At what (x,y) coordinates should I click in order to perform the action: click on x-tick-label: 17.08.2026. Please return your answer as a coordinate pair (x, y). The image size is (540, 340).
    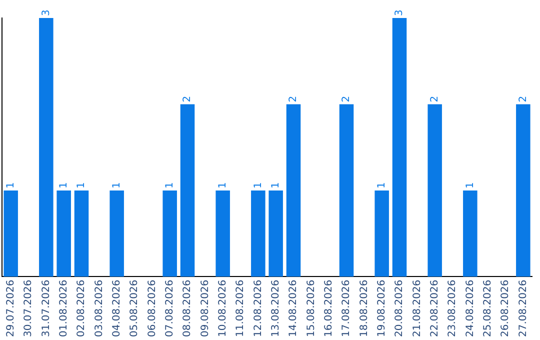
    Looking at the image, I should click on (346, 309).